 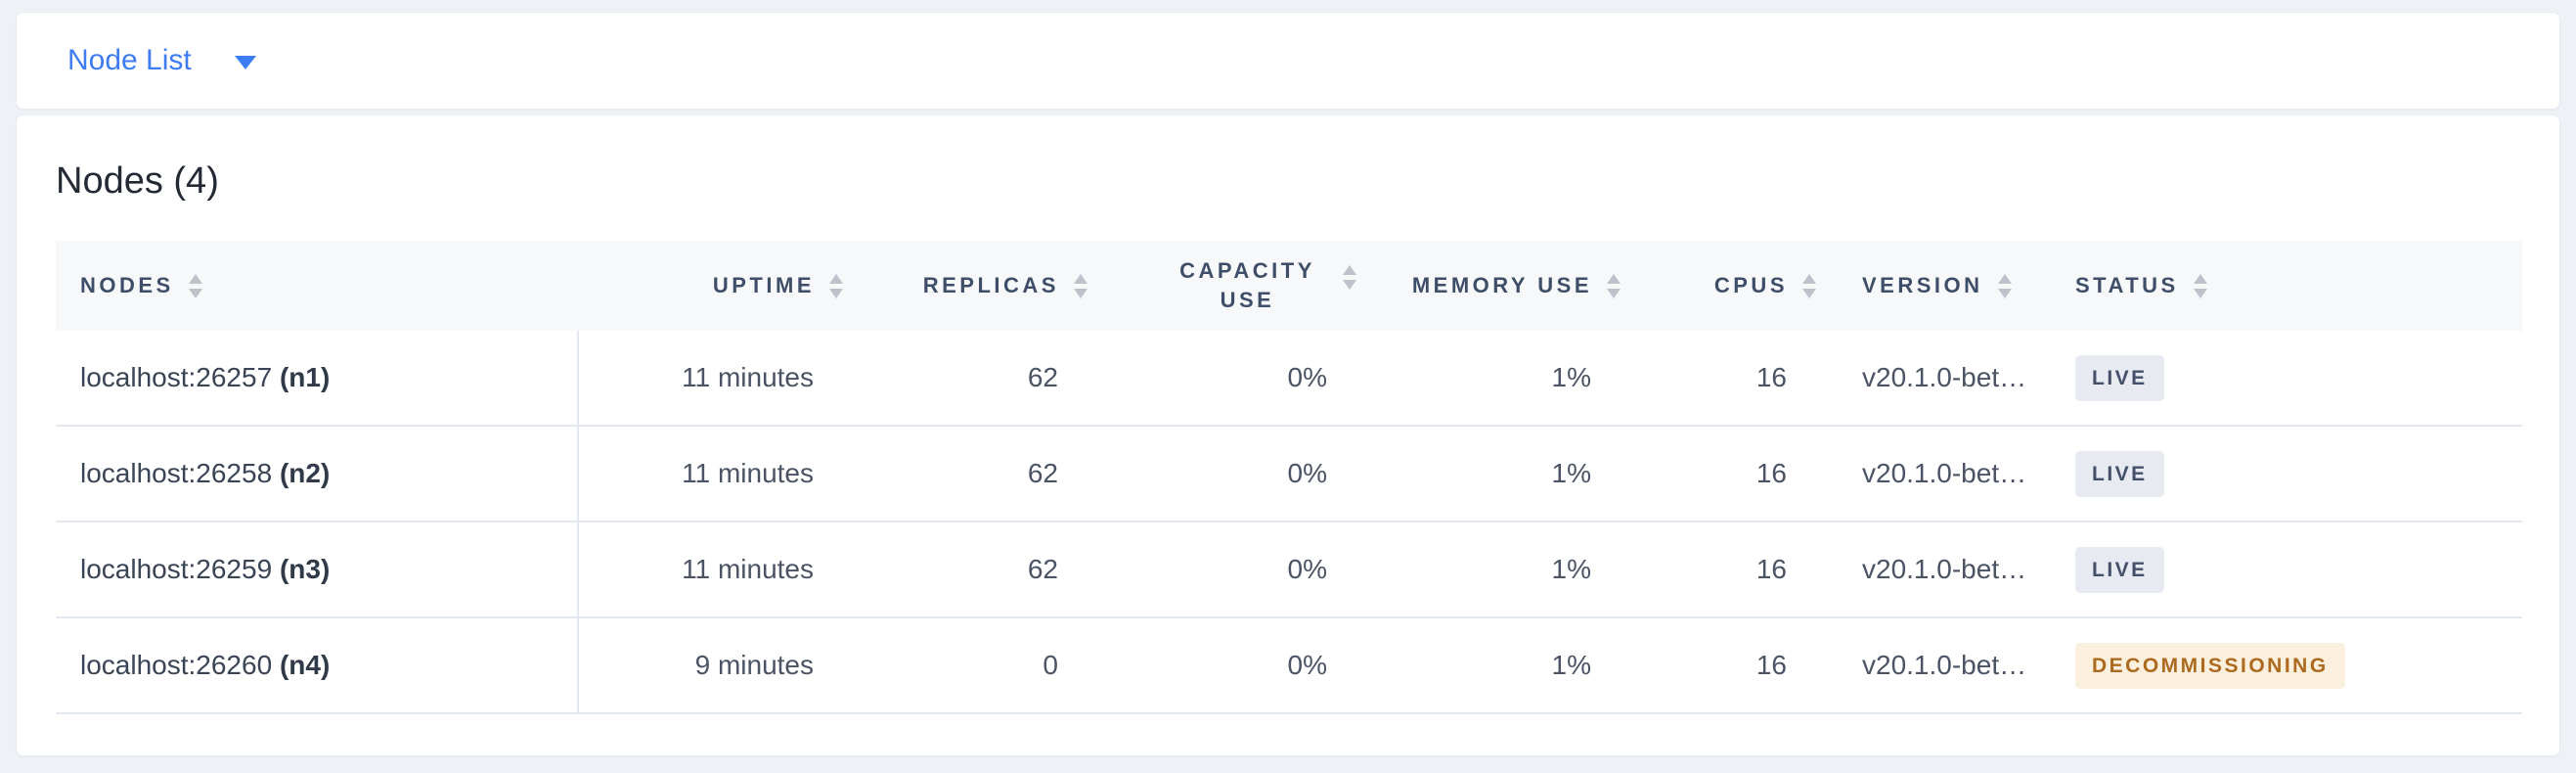 I want to click on column-label: VERSION, so click(x=1922, y=285).